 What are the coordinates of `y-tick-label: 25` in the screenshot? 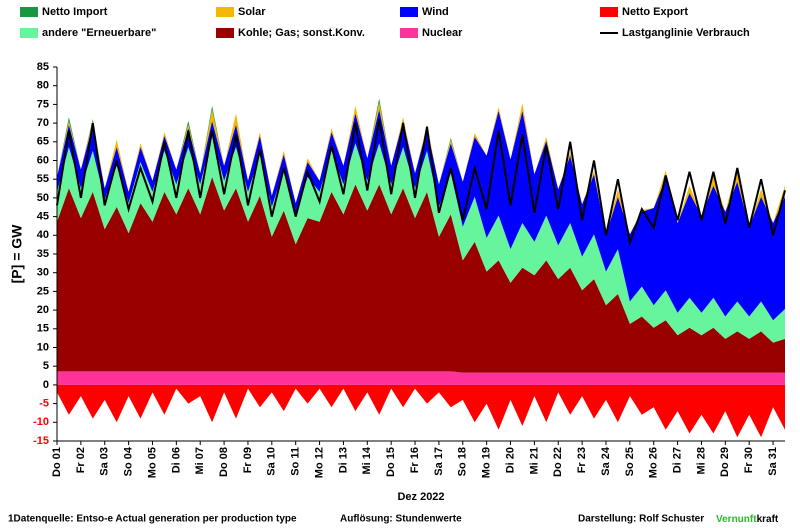 It's located at (43, 291).